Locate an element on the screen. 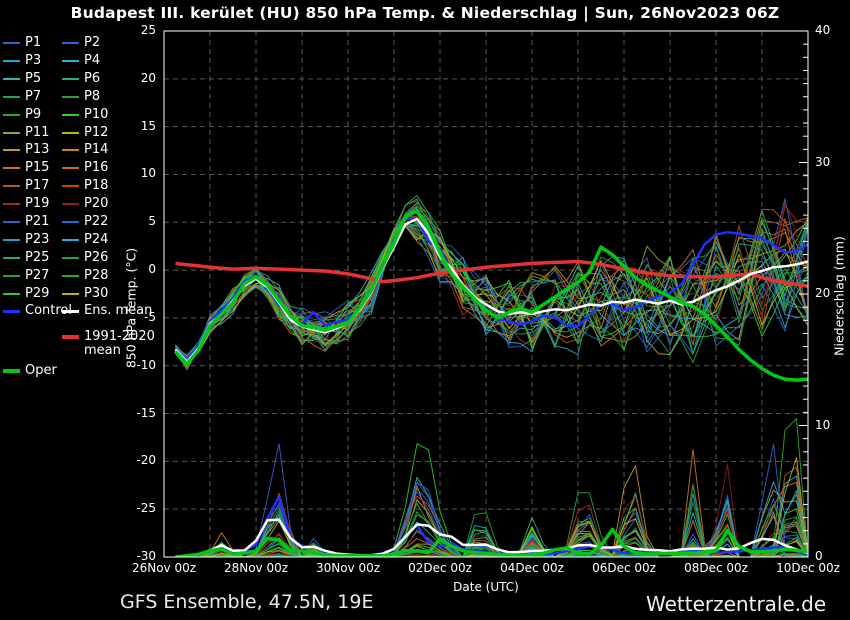 This screenshot has height=620, width=850. y-axis-label-right: Niederschlag (mm) is located at coordinates (839, 296).